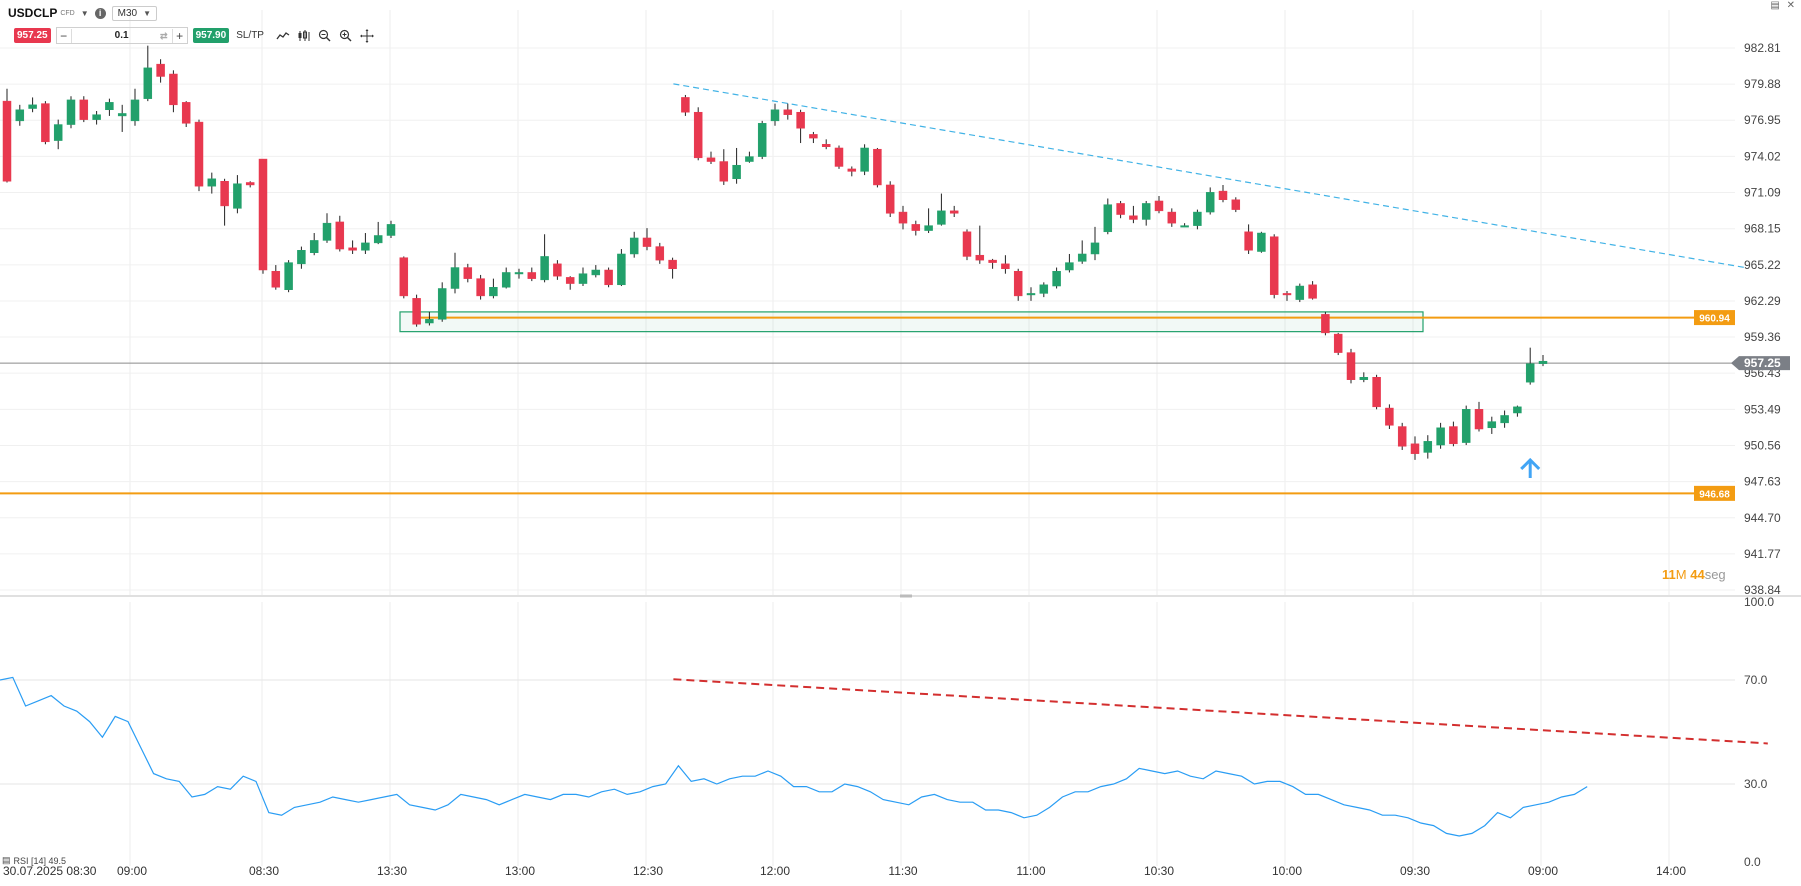 The height and width of the screenshot is (886, 1801). Describe the element at coordinates (1783, 5) in the screenshot. I see `window-controls: ▤ ✕` at that location.